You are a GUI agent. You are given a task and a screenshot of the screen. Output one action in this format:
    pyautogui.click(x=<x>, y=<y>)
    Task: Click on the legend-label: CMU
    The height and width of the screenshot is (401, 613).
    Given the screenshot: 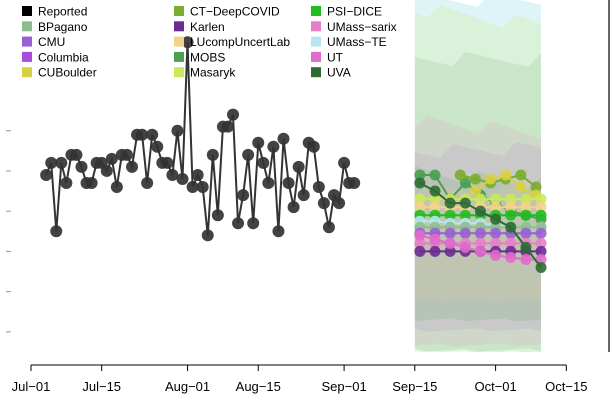 What is the action you would take?
    pyautogui.click(x=51, y=42)
    